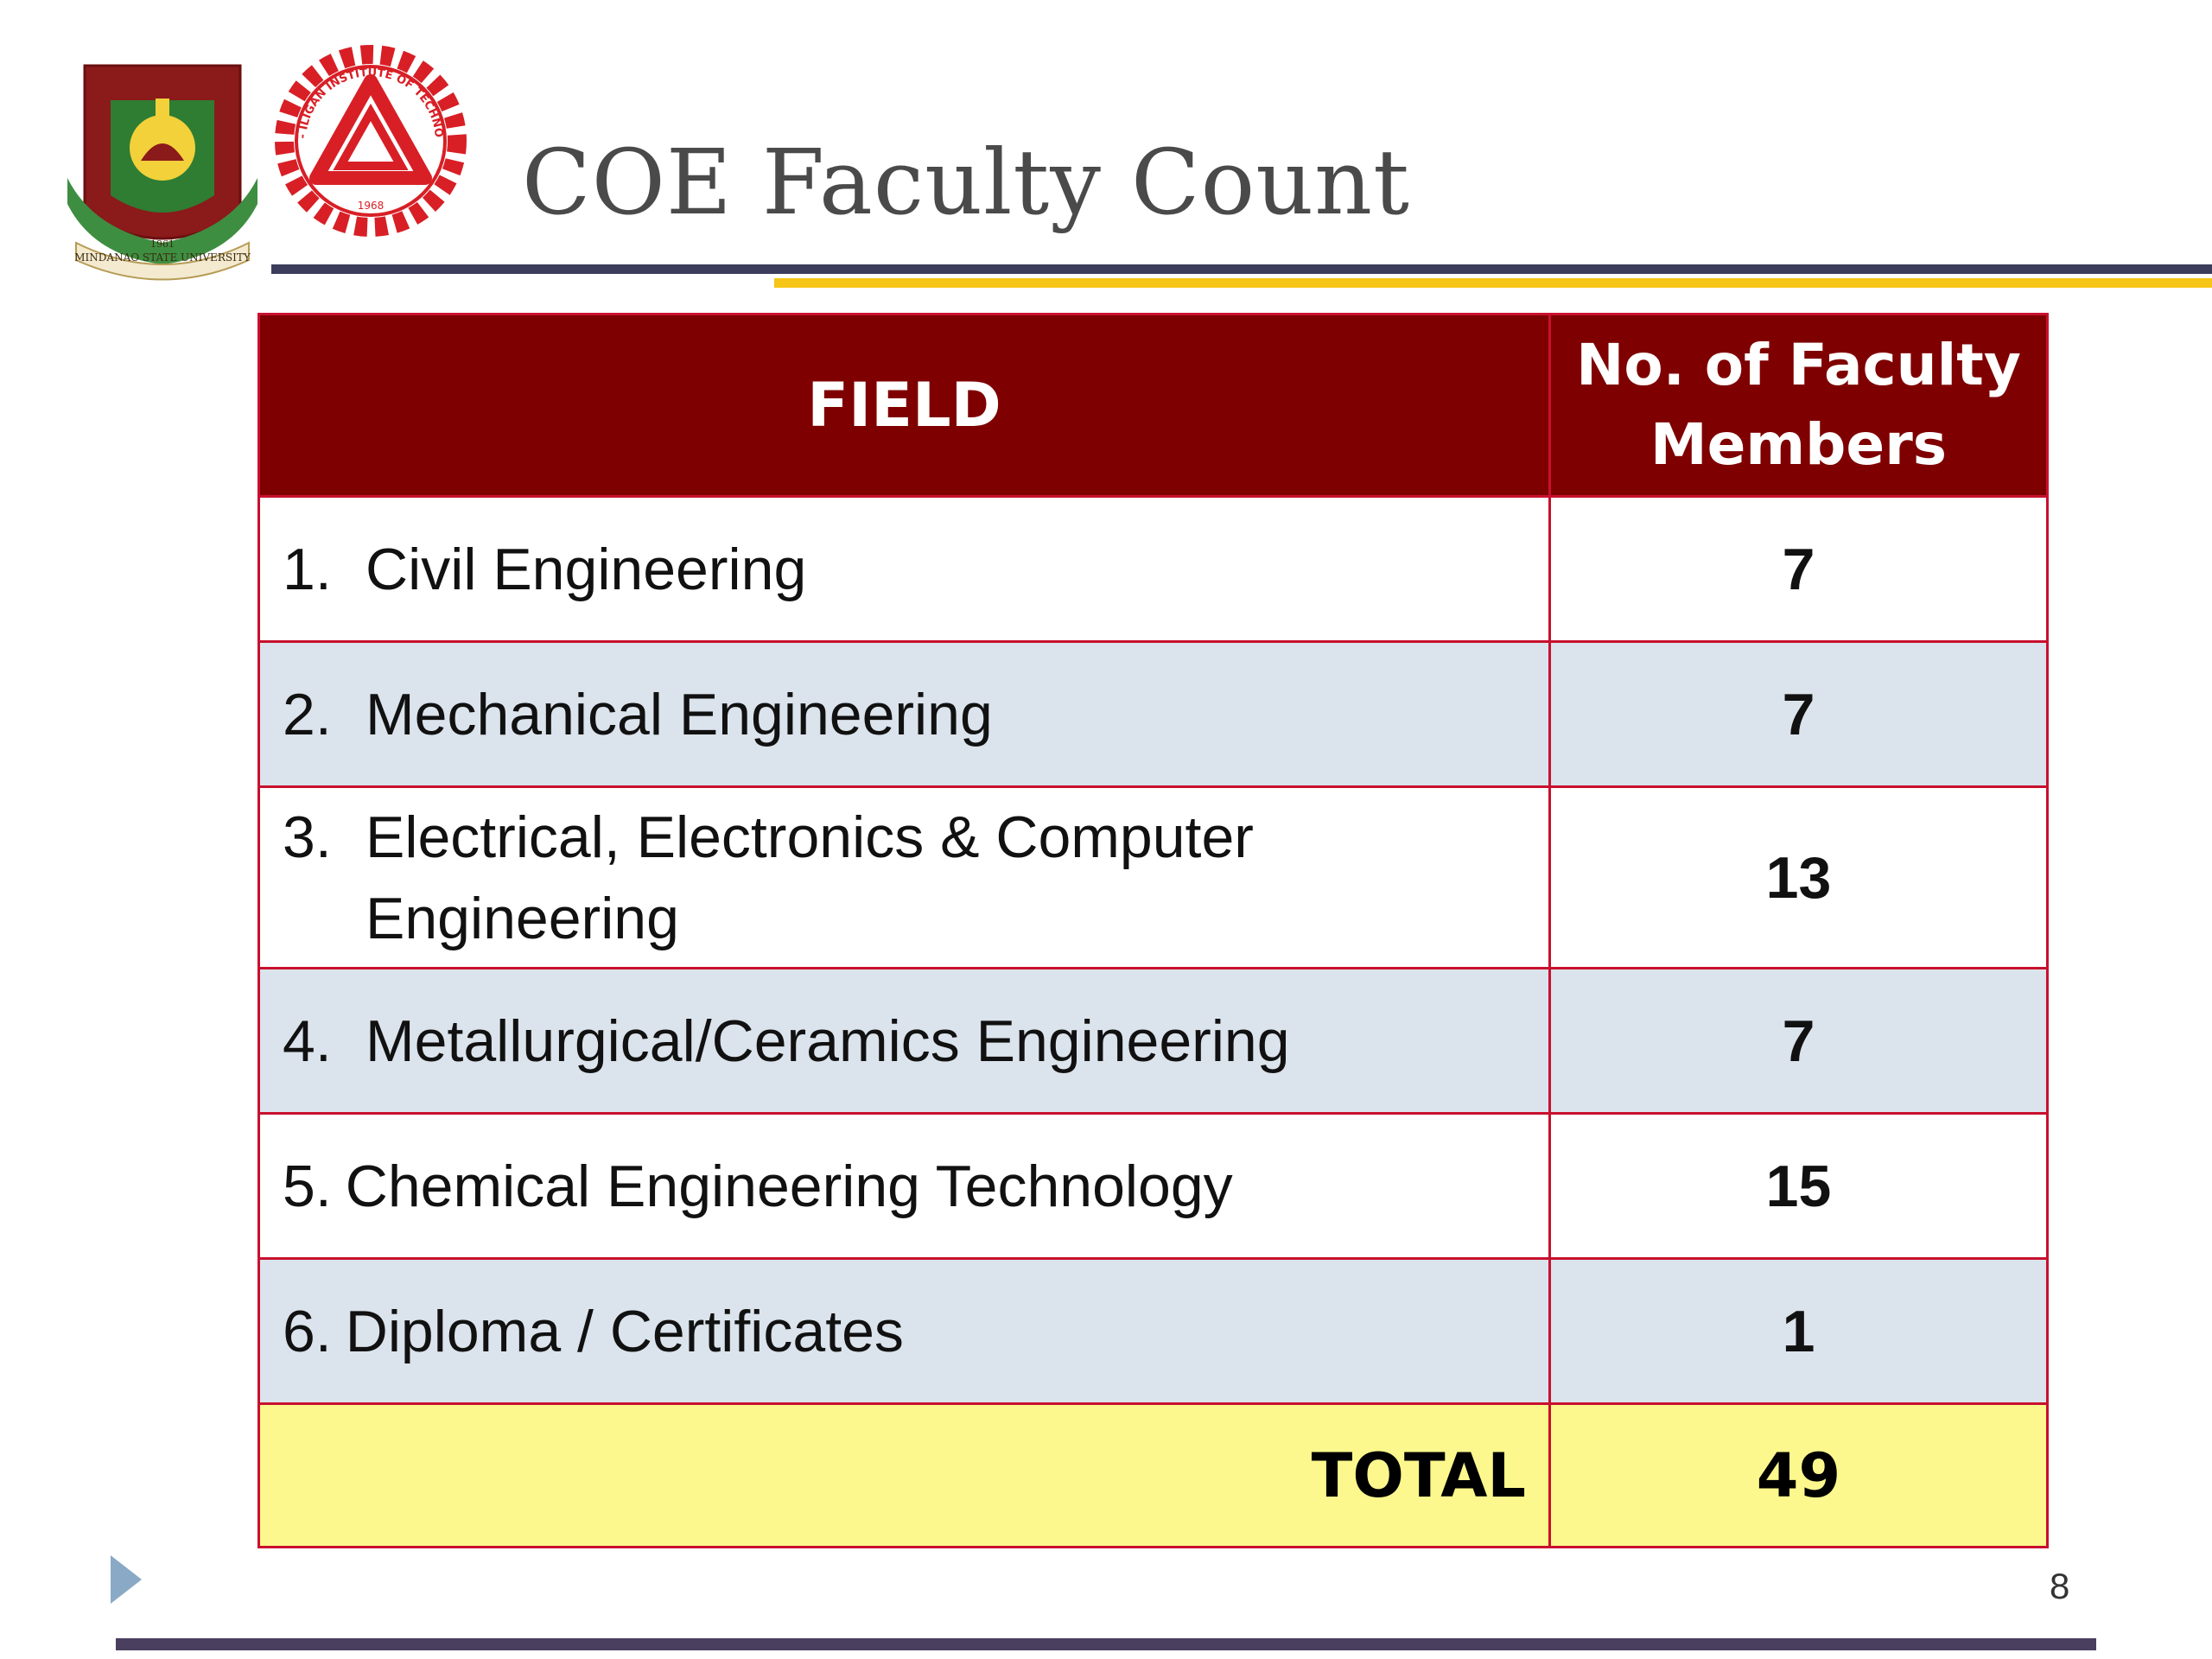 The image size is (2212, 1659). Describe the element at coordinates (1798, 444) in the screenshot. I see `header-count-line2: Members` at that location.